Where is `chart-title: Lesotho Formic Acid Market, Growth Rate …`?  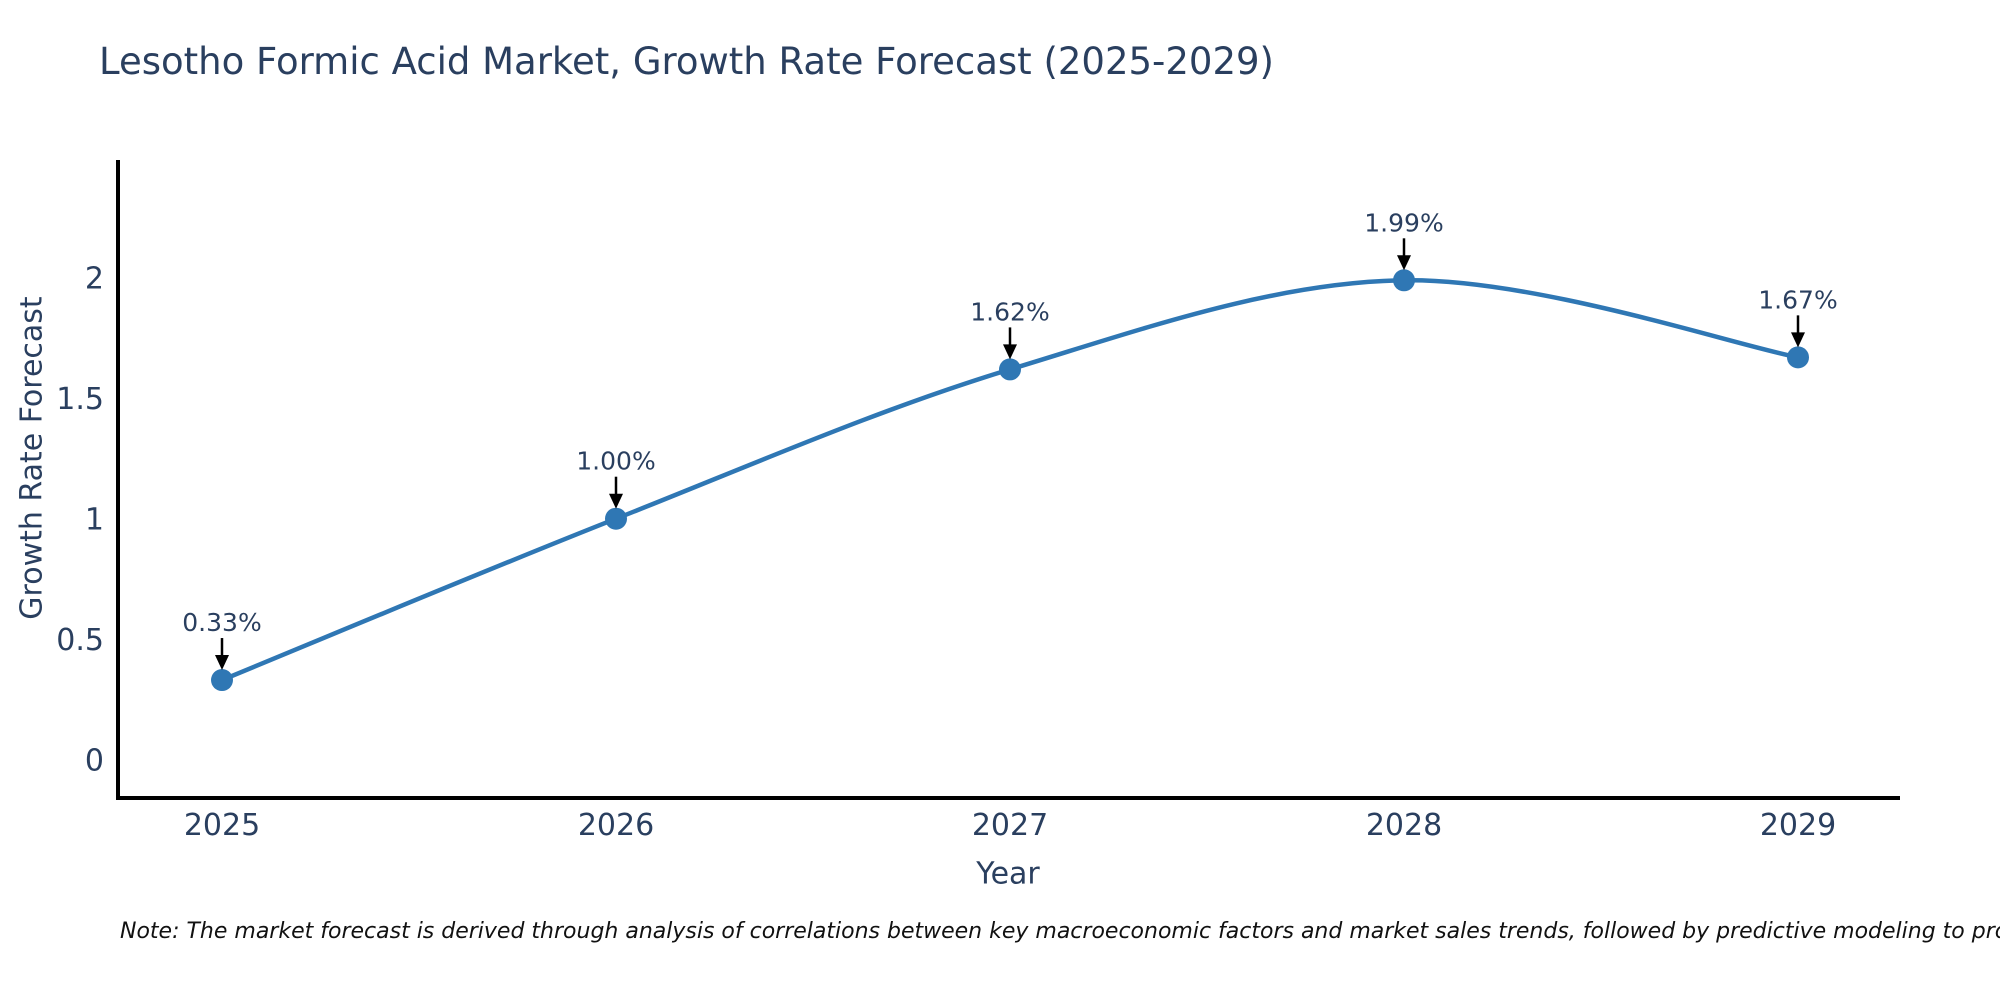 chart-title: Lesotho Formic Acid Market, Growth Rate … is located at coordinates (686, 61).